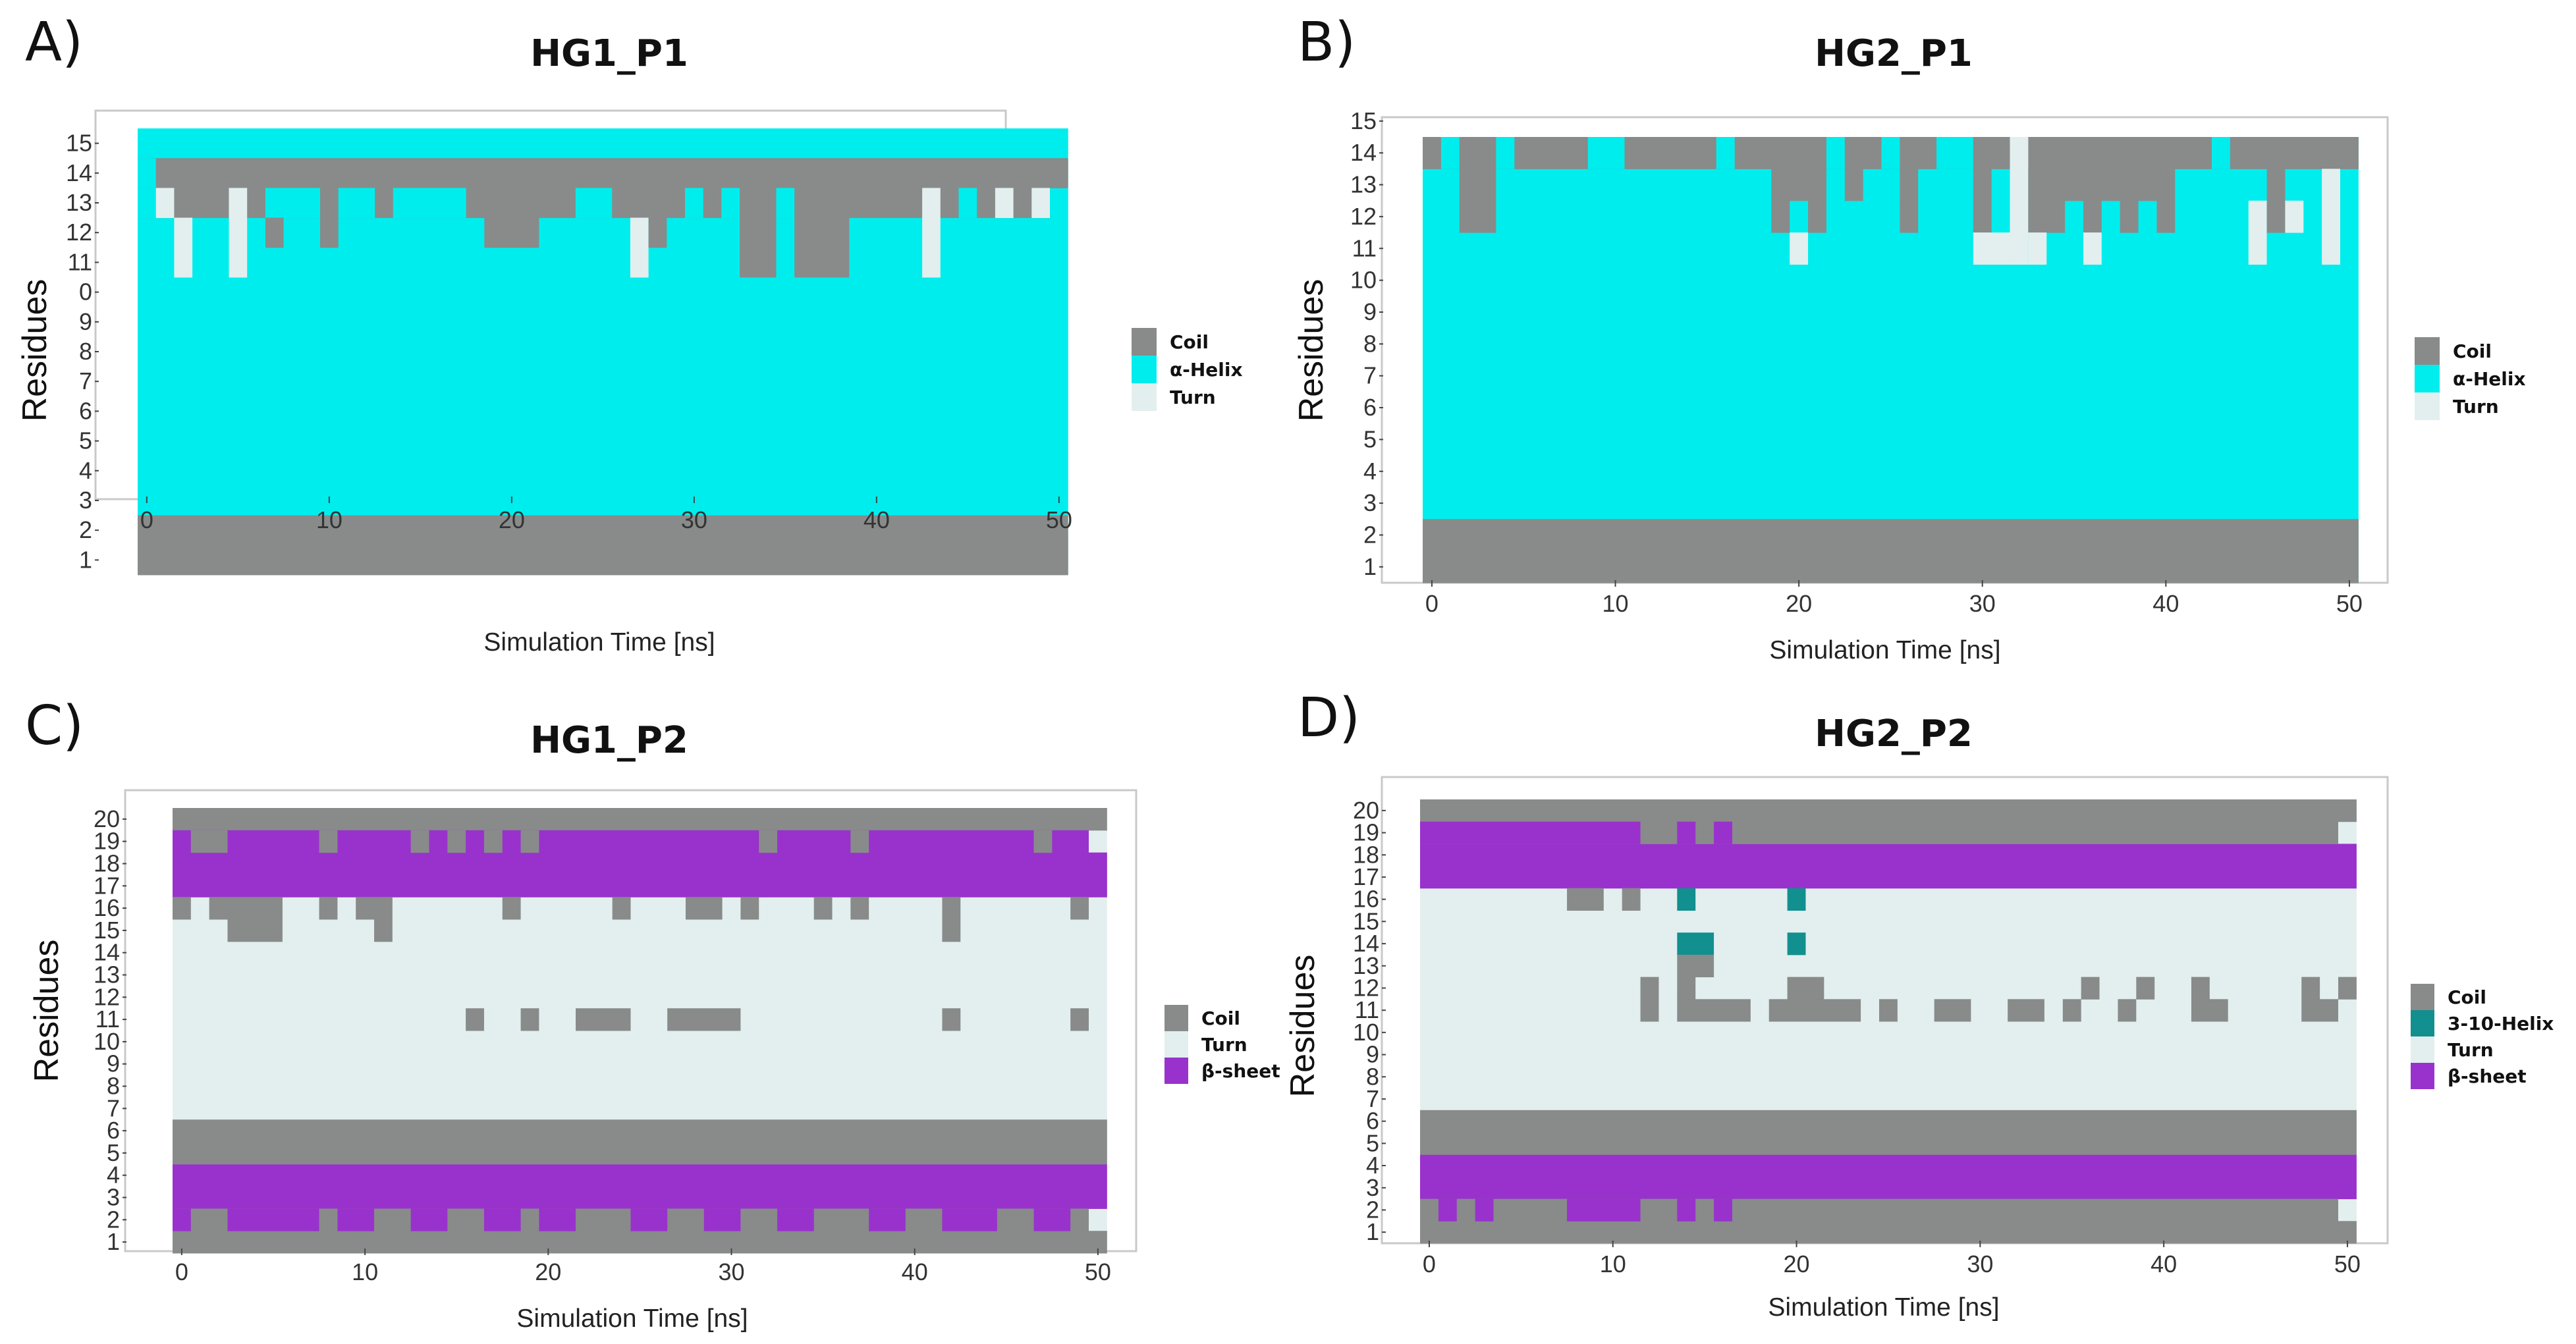 The width and height of the screenshot is (2576, 1344). Describe the element at coordinates (85, 440) in the screenshot. I see `y-tick-label: 5` at that location.